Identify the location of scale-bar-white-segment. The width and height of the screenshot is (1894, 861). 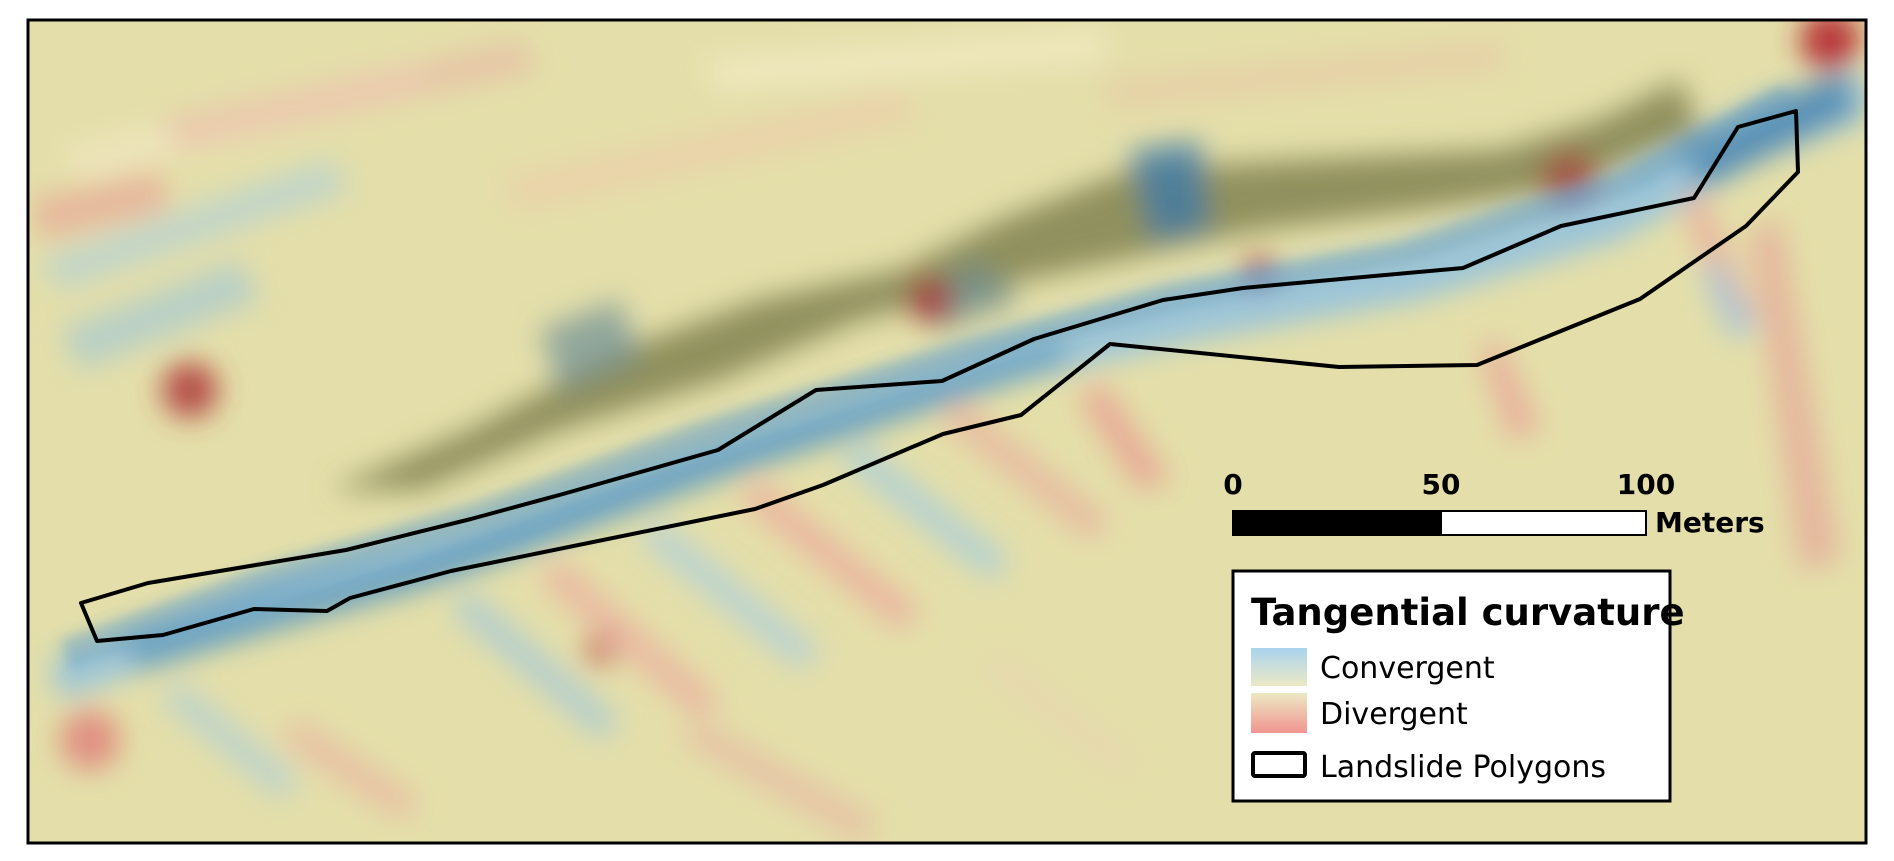
(1543, 523).